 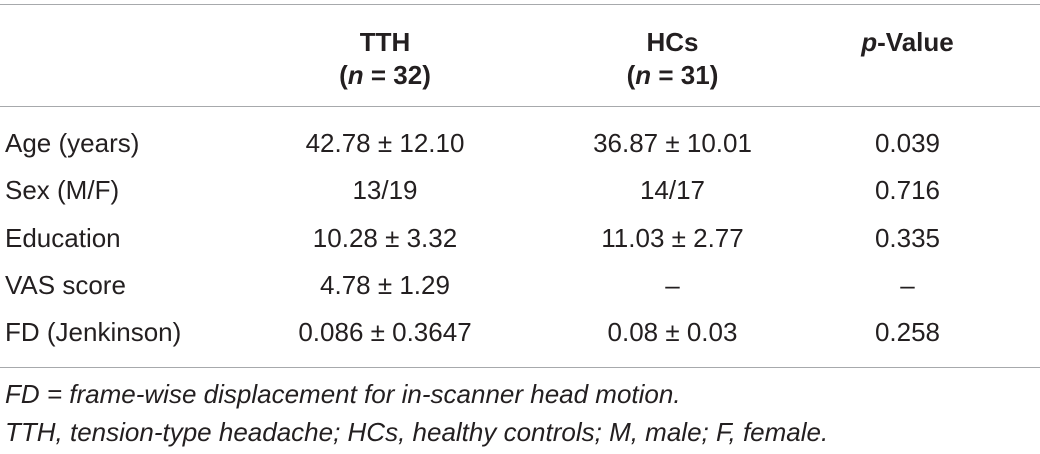 I want to click on header-hcs-n: (n = 31), so click(x=672, y=75).